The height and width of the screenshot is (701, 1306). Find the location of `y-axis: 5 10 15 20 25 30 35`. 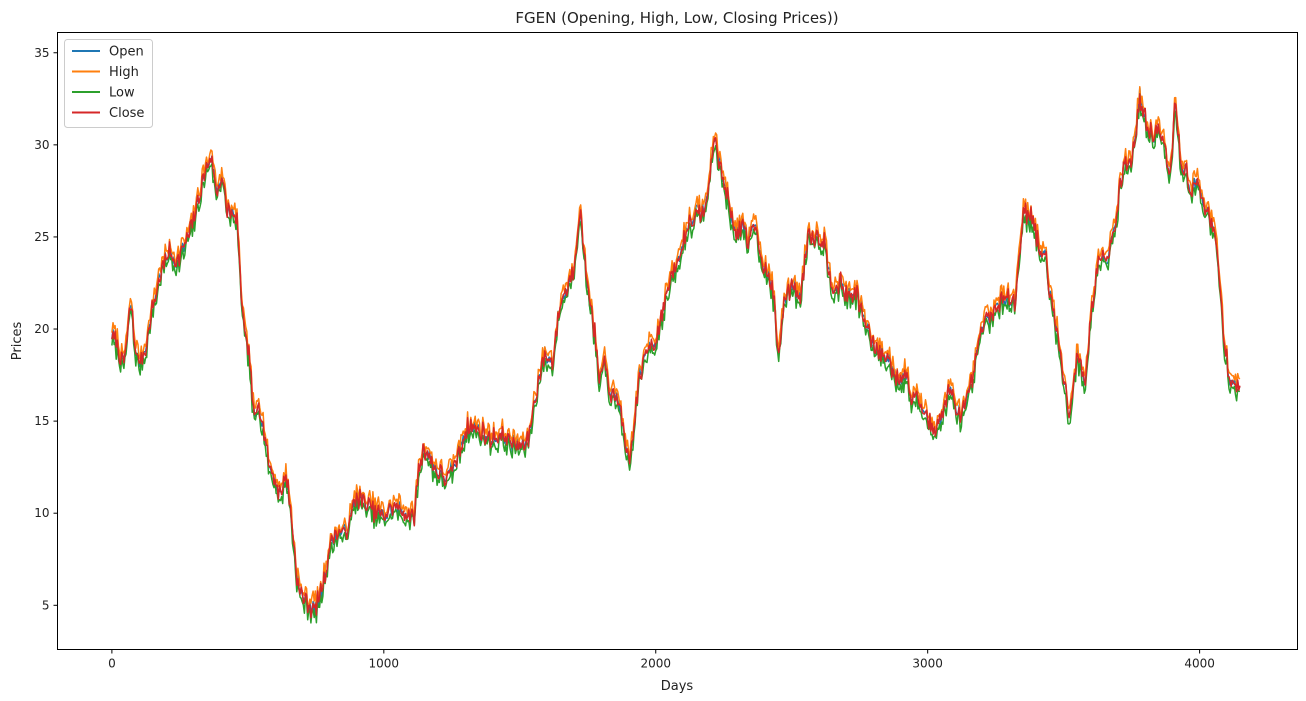

y-axis: 5 10 15 20 25 30 35 is located at coordinates (46, 329).